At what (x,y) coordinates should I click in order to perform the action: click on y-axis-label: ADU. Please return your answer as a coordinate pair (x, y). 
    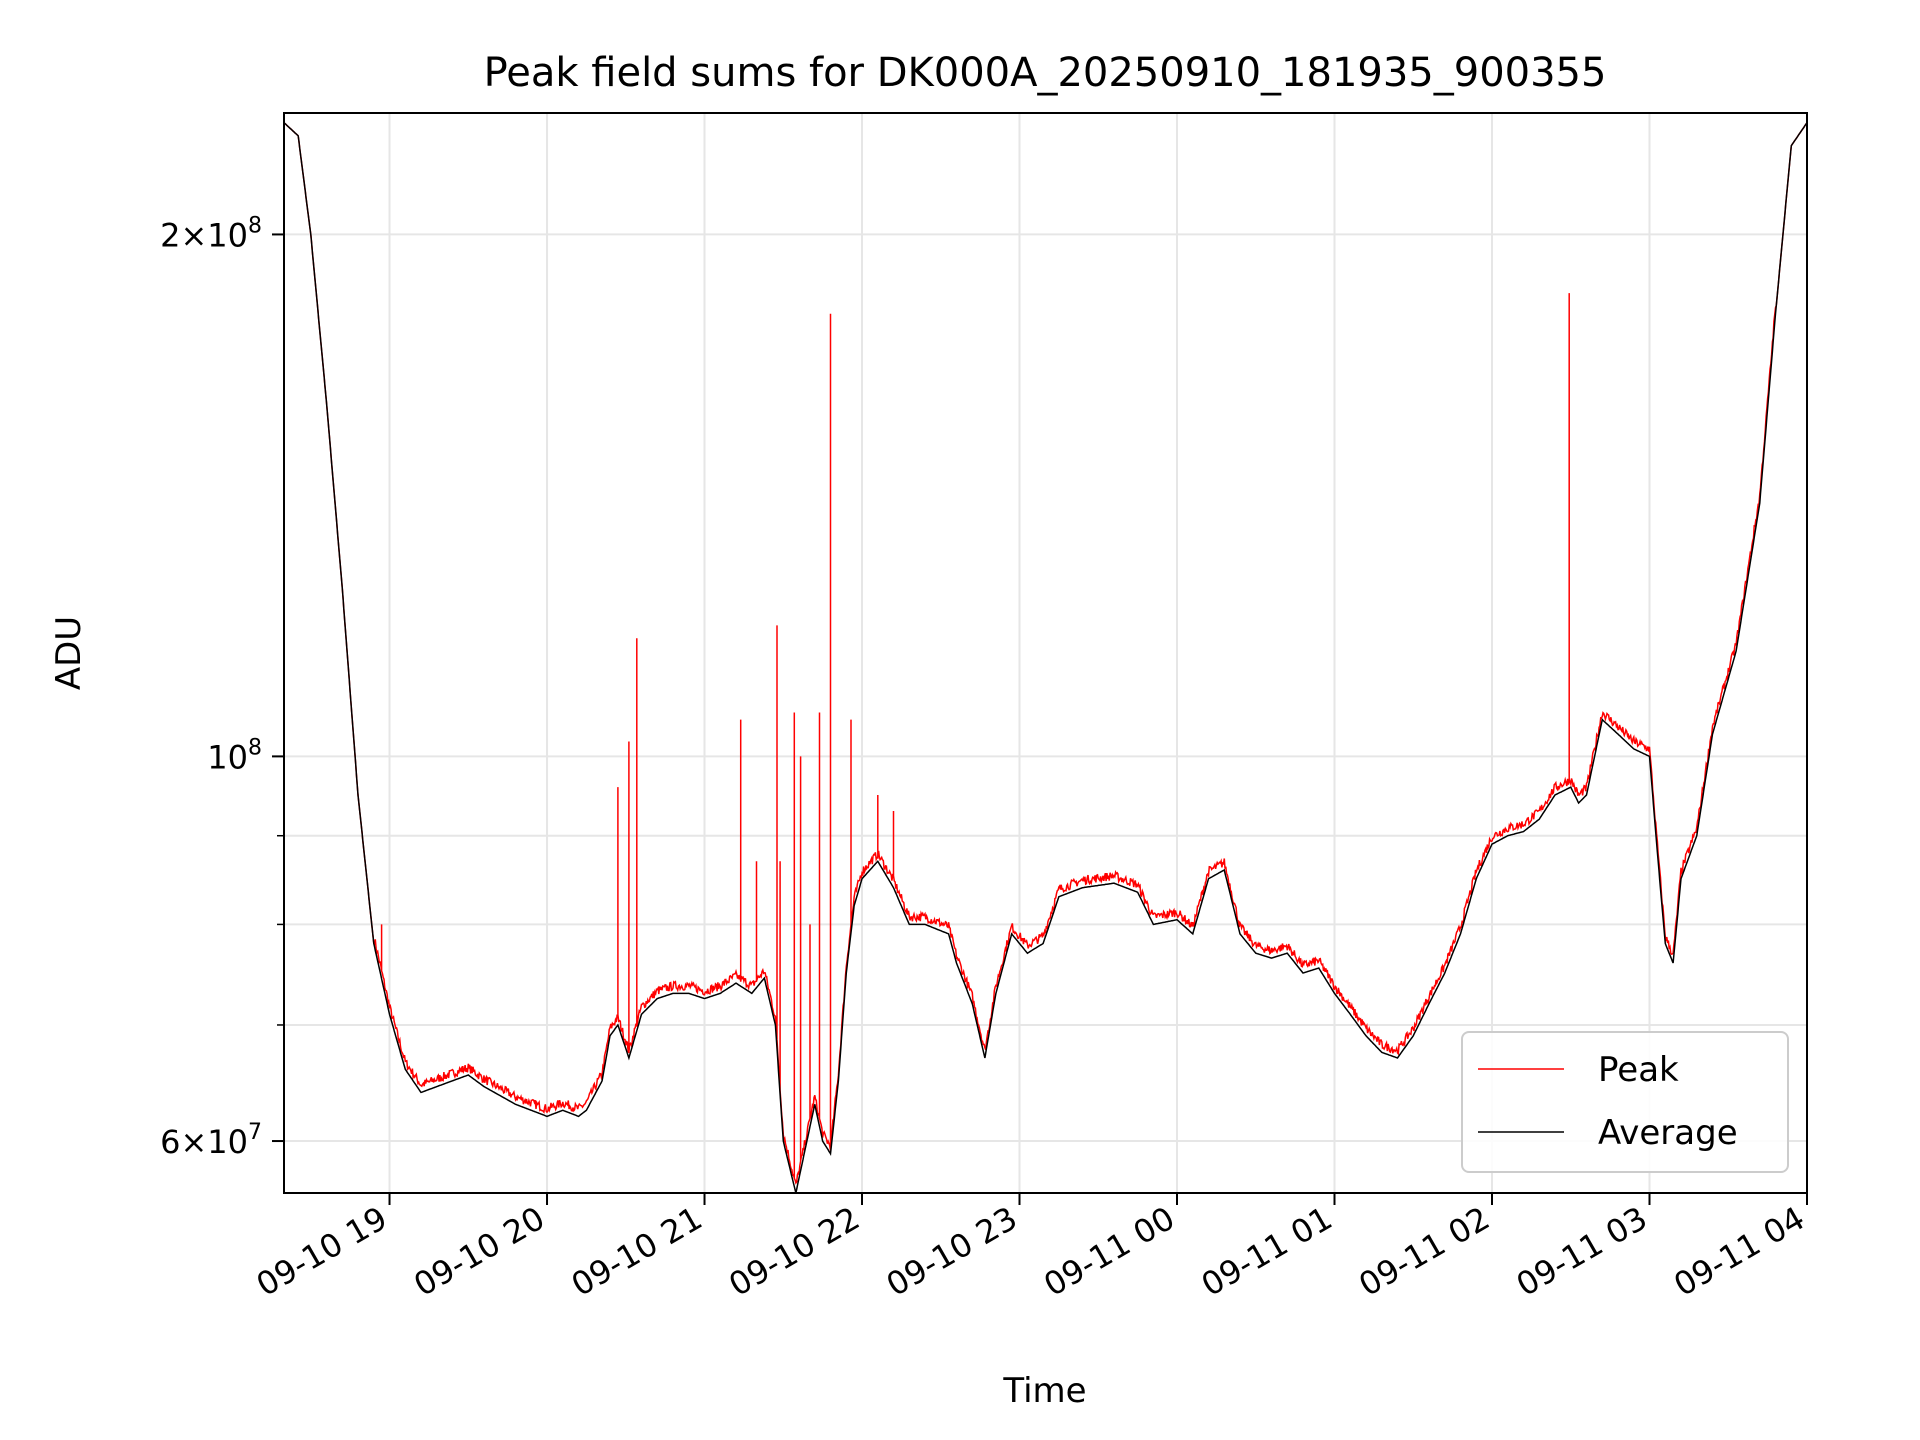
    Looking at the image, I should click on (69, 653).